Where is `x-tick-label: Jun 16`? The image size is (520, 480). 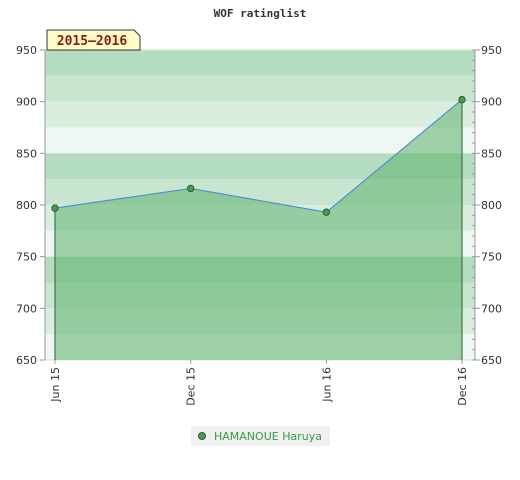
x-tick-label: Jun 16 is located at coordinates (326, 385).